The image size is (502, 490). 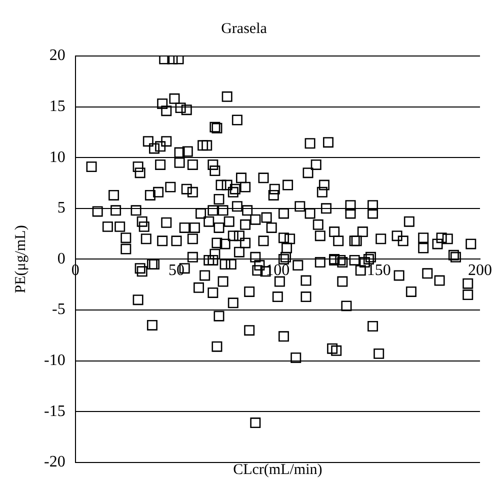 What do you see at coordinates (480, 271) in the screenshot?
I see `x-tick-label: 200` at bounding box center [480, 271].